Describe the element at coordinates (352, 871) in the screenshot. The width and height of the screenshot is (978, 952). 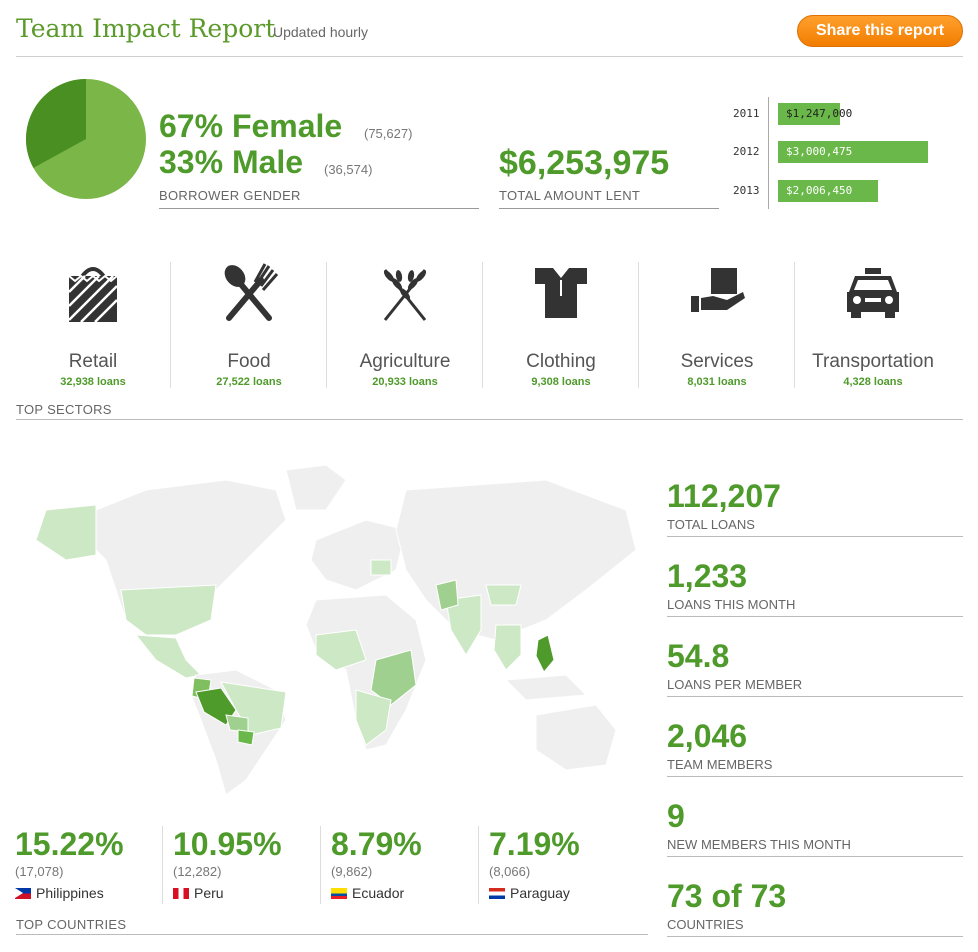
I see `country-count: (9,862)` at that location.